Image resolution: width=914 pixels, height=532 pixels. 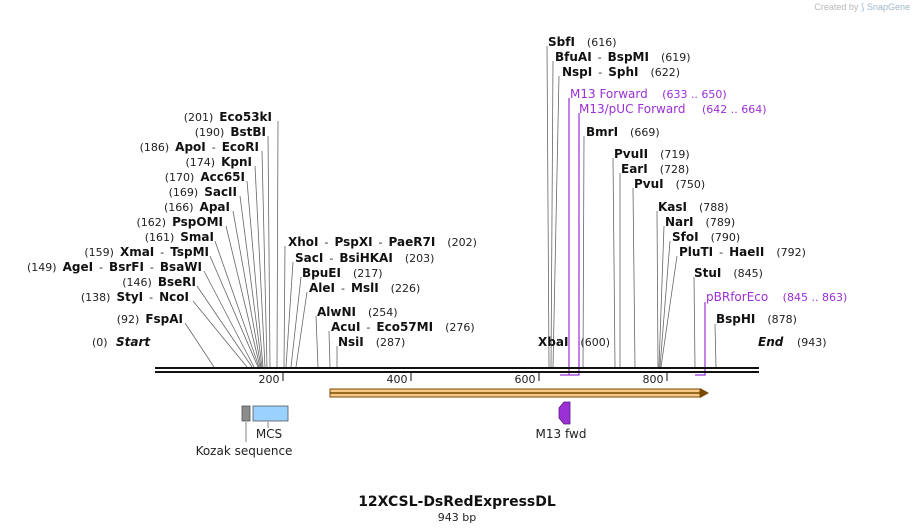 What do you see at coordinates (126, 267) in the screenshot?
I see `enzyme-name: BsrFI` at bounding box center [126, 267].